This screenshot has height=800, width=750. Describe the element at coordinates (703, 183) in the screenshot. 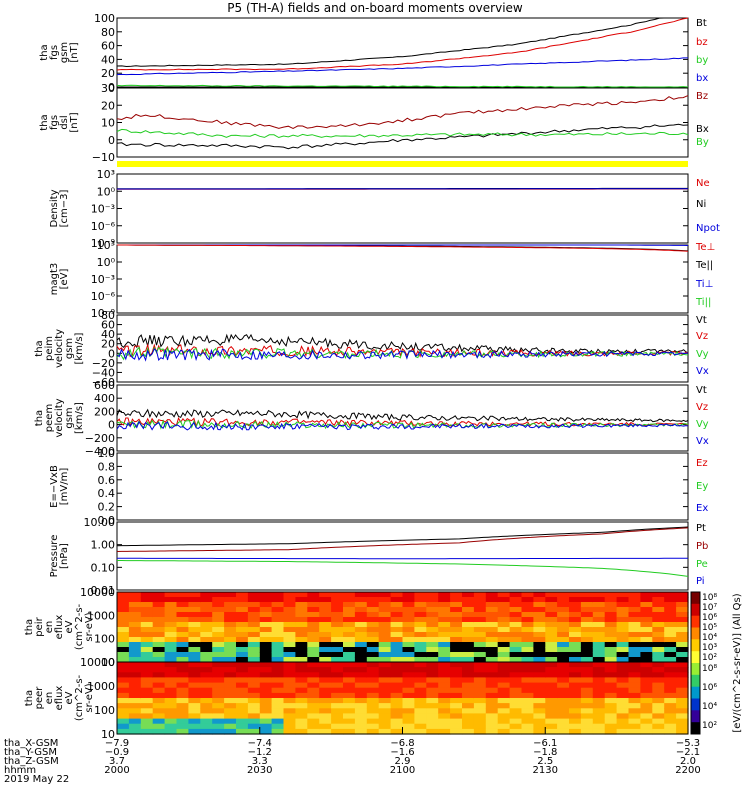

I see `legend-label: Ne` at that location.